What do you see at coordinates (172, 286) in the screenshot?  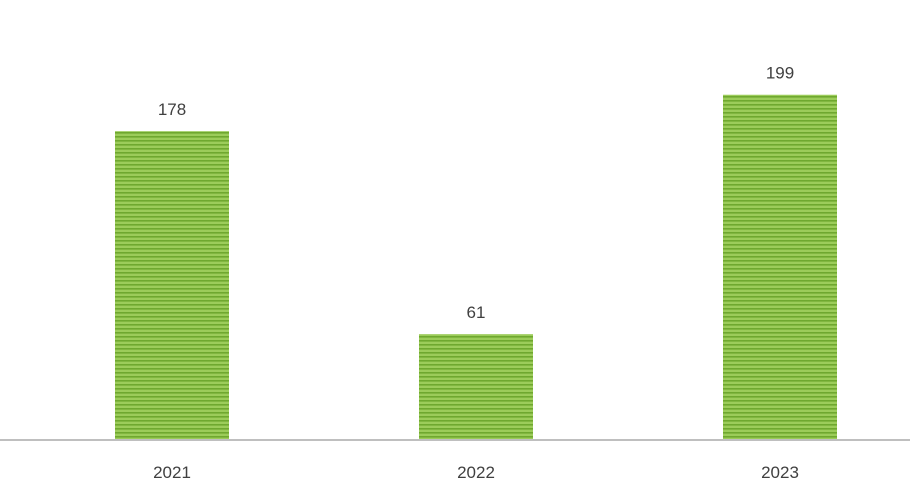 I see `bar-2021` at bounding box center [172, 286].